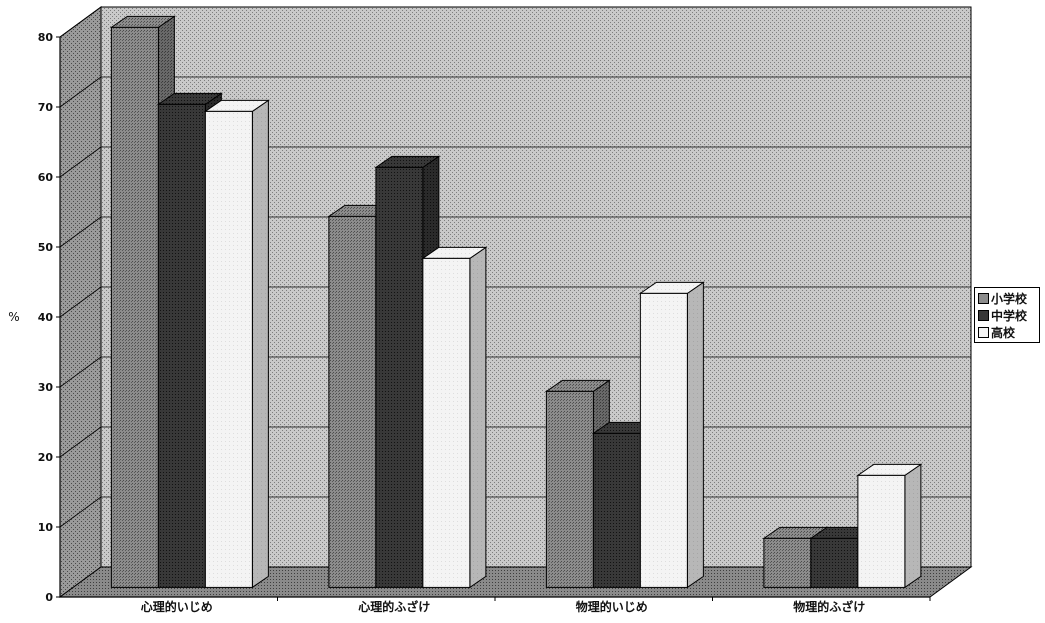 Image resolution: width=1045 pixels, height=623 pixels. Describe the element at coordinates (46, 107) in the screenshot. I see `y-tick-label: 70` at that location.